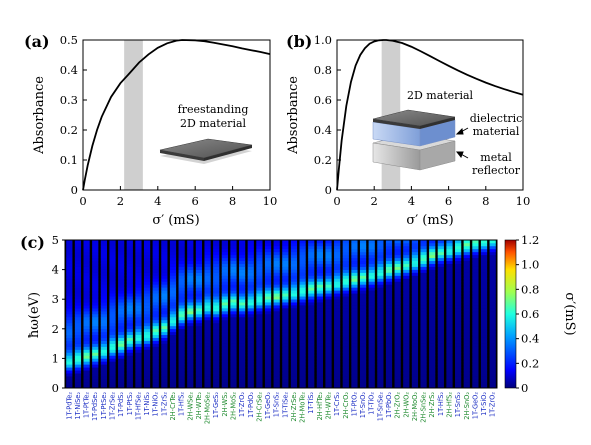 The image size is (591, 445). I want to click on heatmap-column, so click(406, 314).